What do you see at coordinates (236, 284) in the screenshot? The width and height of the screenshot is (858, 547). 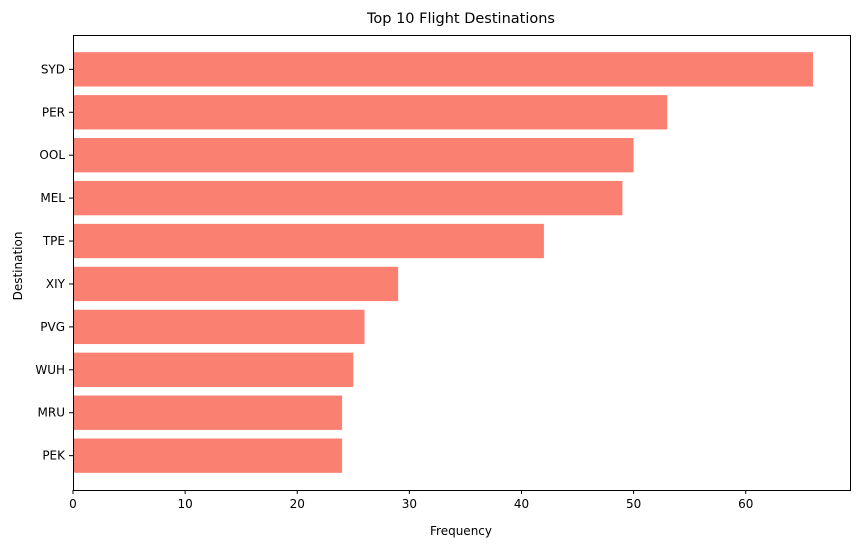 I see `bar-xiy` at bounding box center [236, 284].